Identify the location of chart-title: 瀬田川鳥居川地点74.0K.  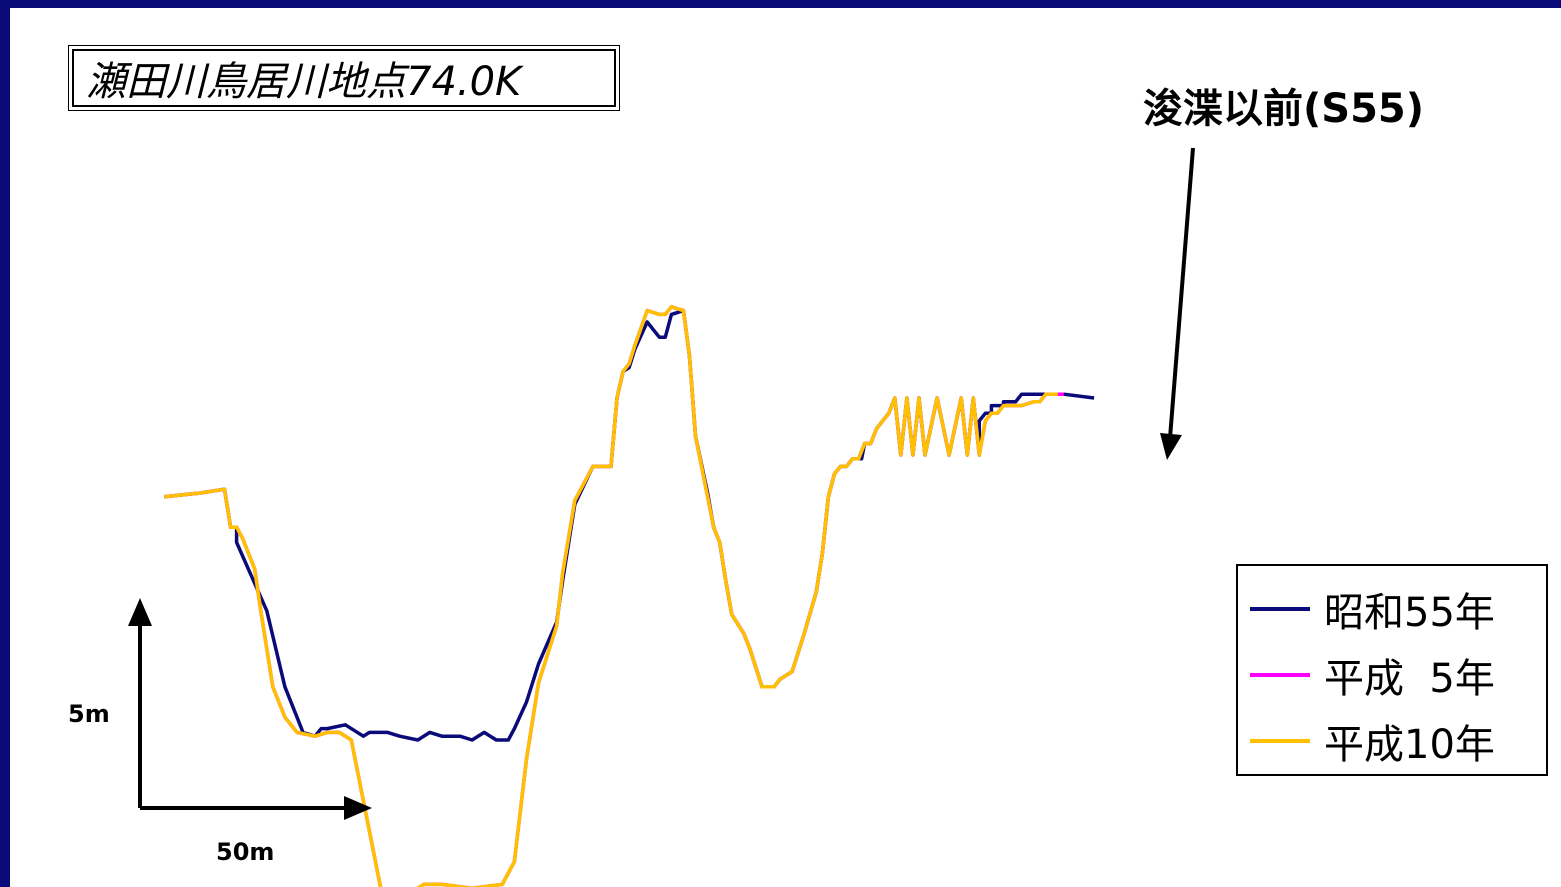
(344, 78).